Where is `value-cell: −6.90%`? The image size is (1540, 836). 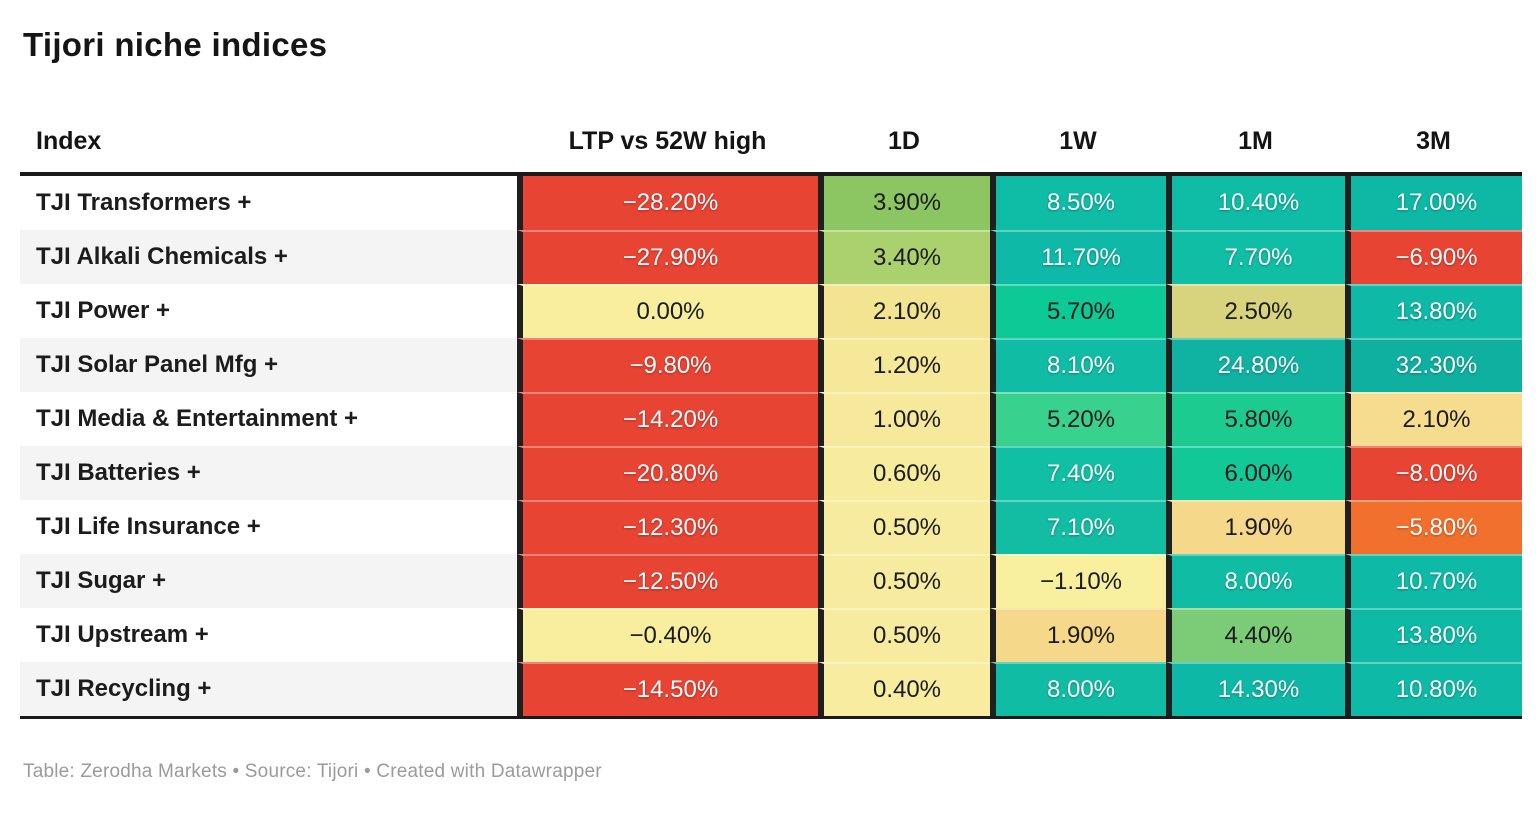
value-cell: −6.90% is located at coordinates (1433, 257).